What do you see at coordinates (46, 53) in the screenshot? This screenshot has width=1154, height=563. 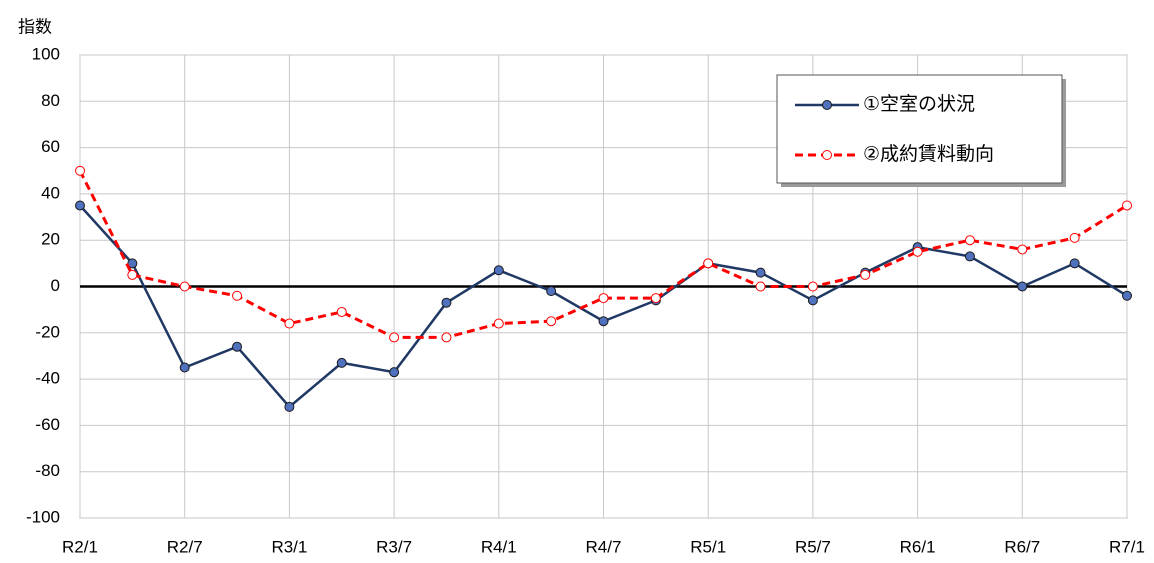 I see `y-tick-label: 100` at bounding box center [46, 53].